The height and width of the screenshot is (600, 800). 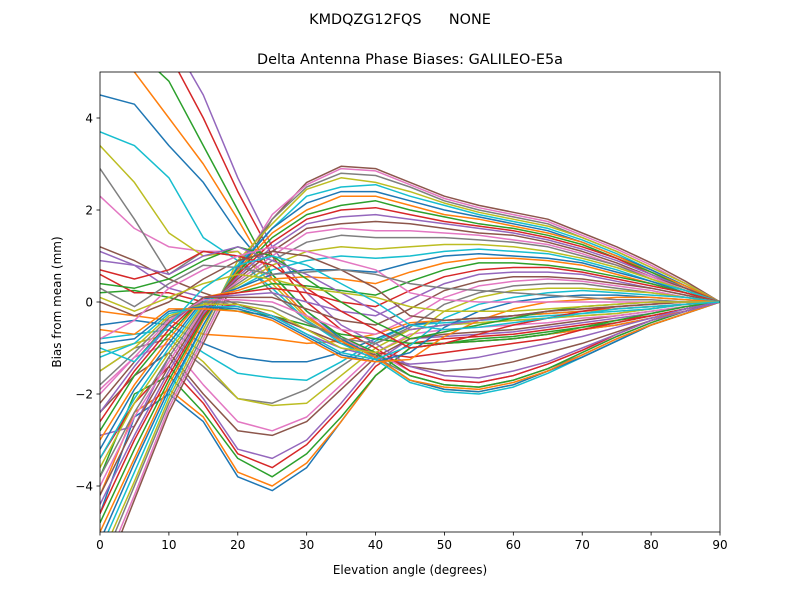 What do you see at coordinates (410, 570) in the screenshot?
I see `x-axis-label: Elevation angle (degrees)` at bounding box center [410, 570].